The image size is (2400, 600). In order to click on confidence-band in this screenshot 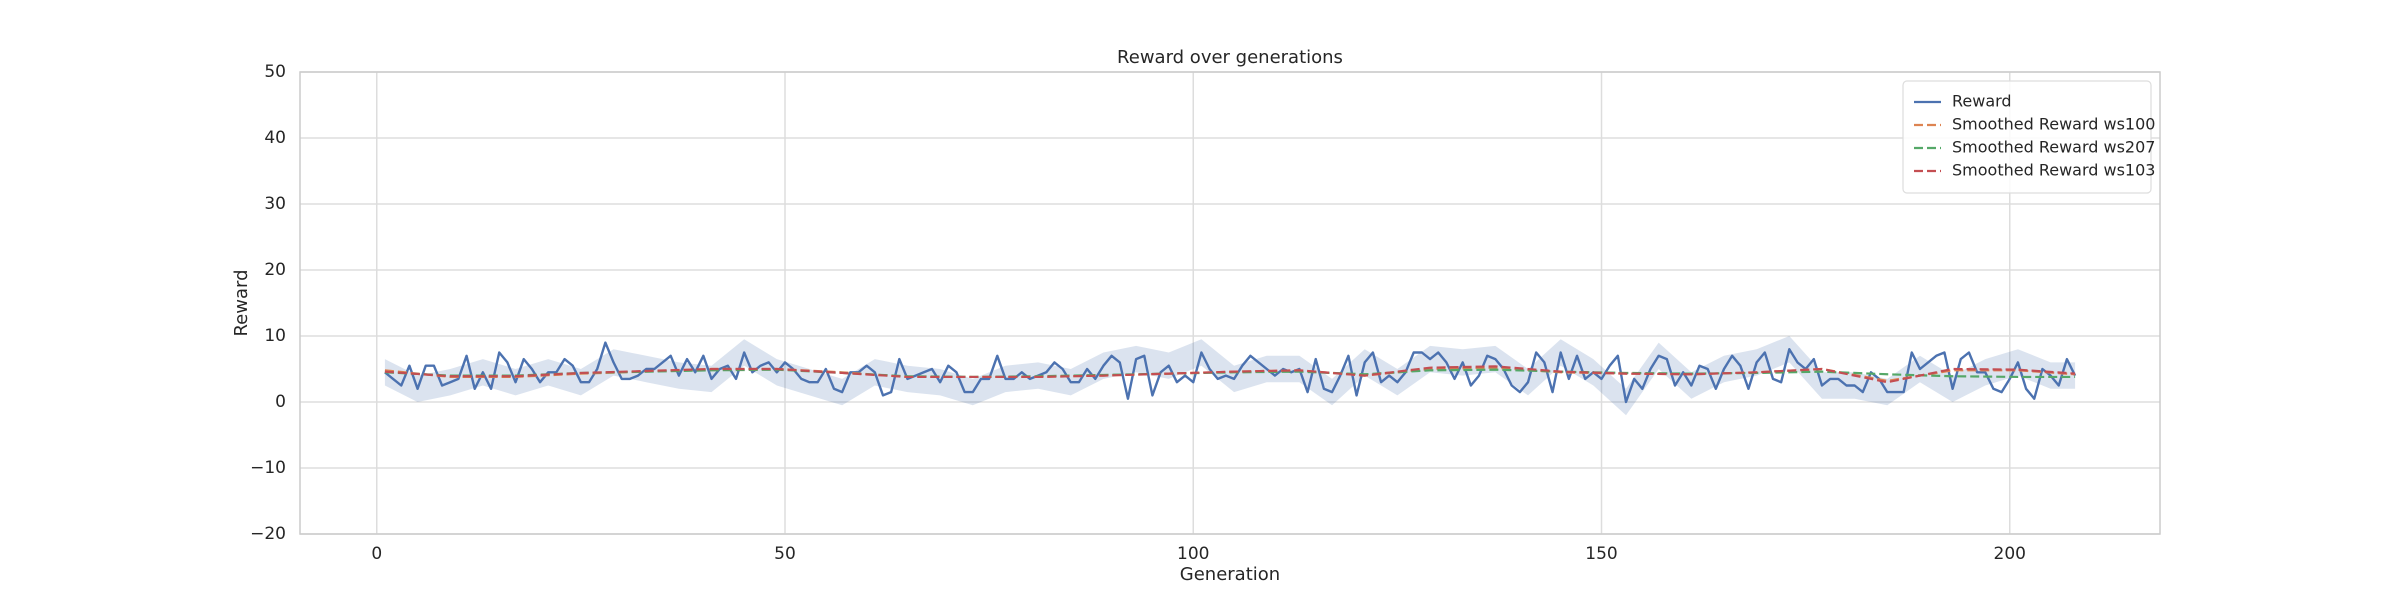, I will do `click(1230, 376)`.